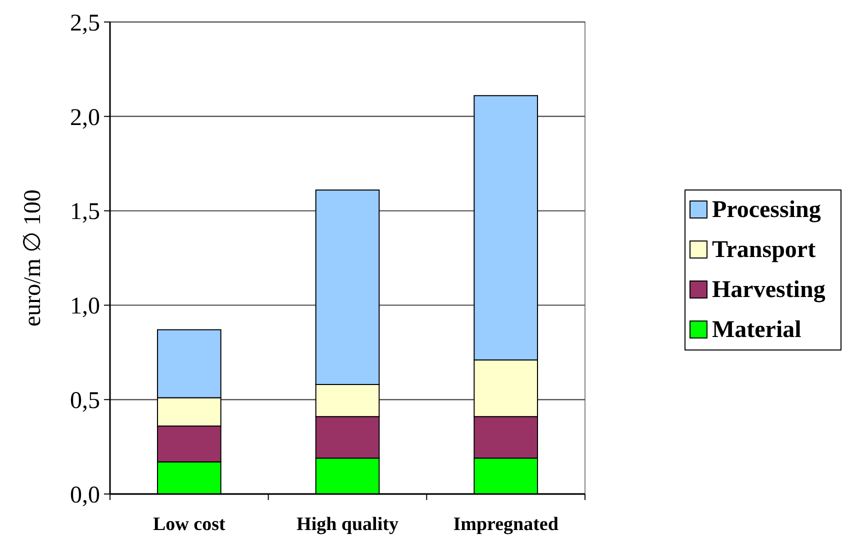 This screenshot has height=540, width=846. Describe the element at coordinates (85, 212) in the screenshot. I see `y-tick-label: 1,5` at that location.